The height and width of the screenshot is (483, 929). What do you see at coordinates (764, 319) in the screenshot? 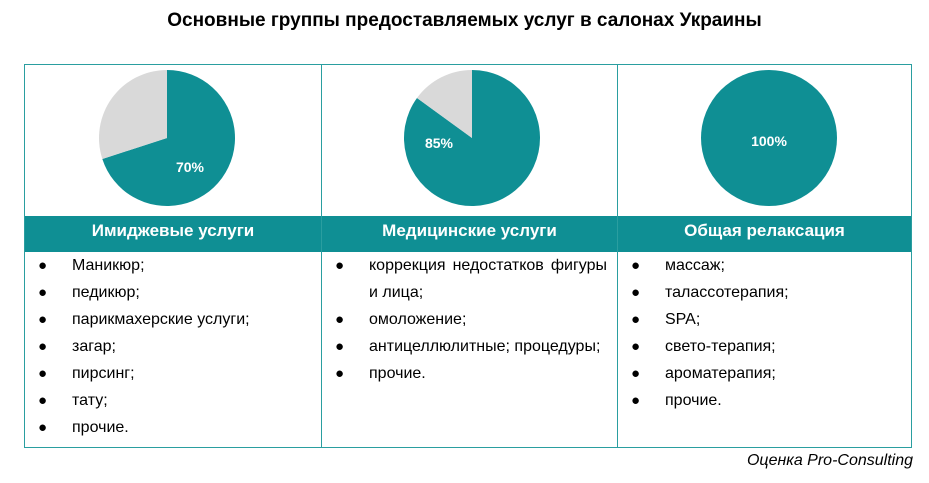
I see `list-item: ● SPA;` at bounding box center [764, 319].